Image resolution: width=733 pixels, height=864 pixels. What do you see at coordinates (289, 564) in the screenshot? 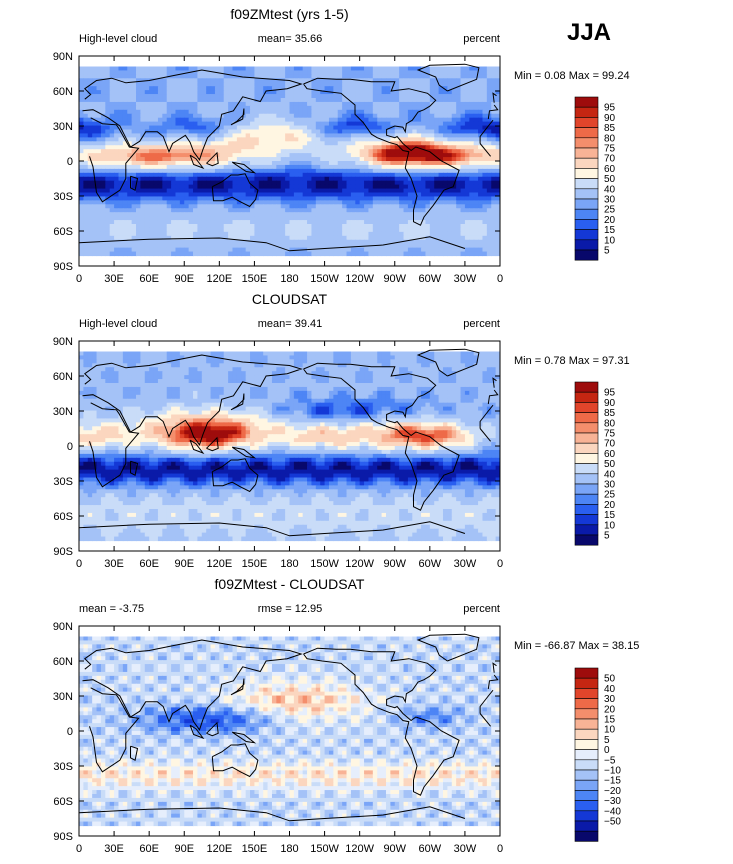
I see `x-tick-label: 180` at bounding box center [289, 564].